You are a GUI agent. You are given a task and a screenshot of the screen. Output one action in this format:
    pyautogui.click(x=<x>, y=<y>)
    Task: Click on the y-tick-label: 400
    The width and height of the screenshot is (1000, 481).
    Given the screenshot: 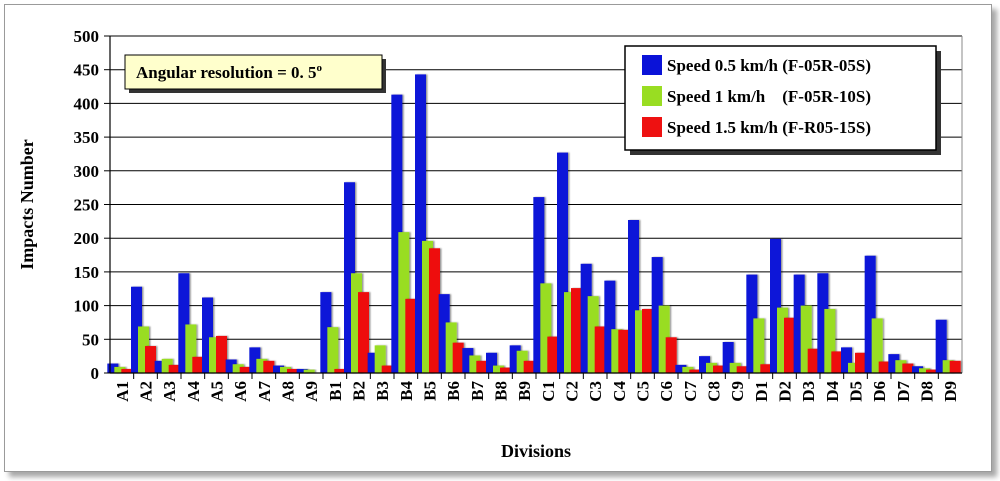 What is the action you would take?
    pyautogui.click(x=87, y=103)
    